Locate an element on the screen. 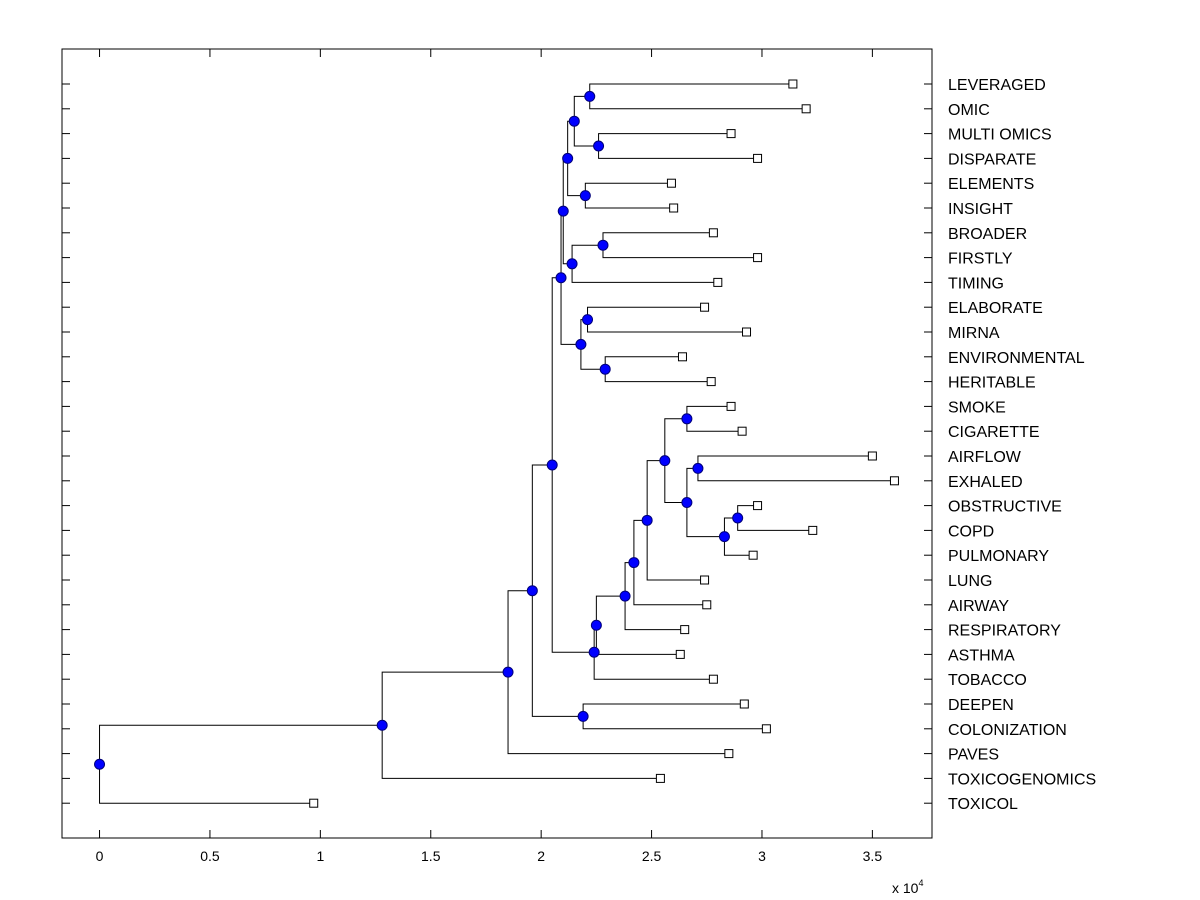 The height and width of the screenshot is (900, 1200). x-tick-label: 0.5 is located at coordinates (210, 856).